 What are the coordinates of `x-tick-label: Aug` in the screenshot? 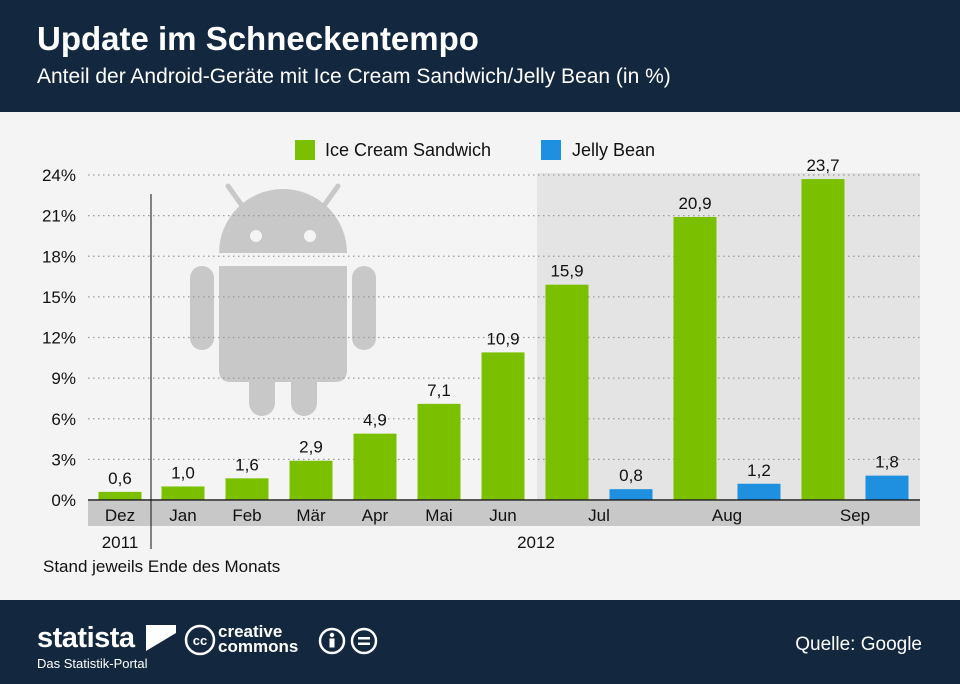 It's located at (727, 515).